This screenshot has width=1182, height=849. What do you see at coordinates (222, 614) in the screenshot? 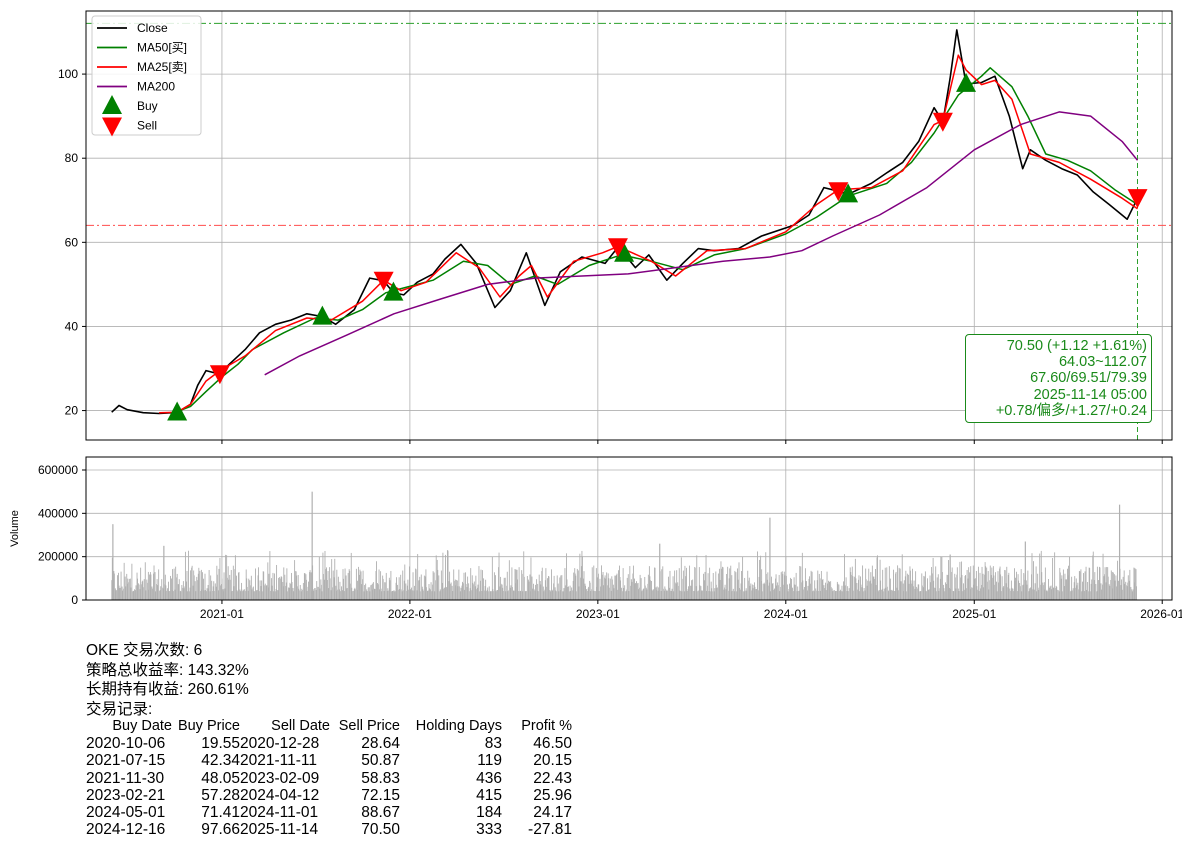
I see `xtick-label-0: 2021-01` at bounding box center [222, 614].